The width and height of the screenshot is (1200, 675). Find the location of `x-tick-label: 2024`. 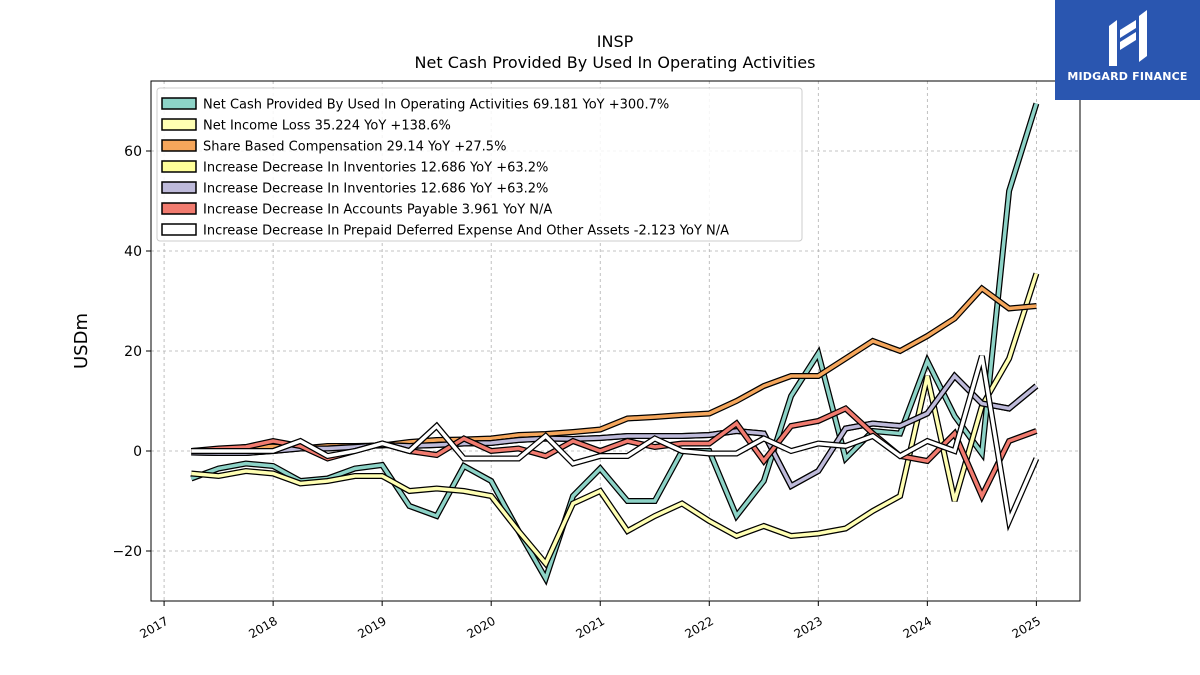

x-tick-label: 2024 is located at coordinates (917, 627).